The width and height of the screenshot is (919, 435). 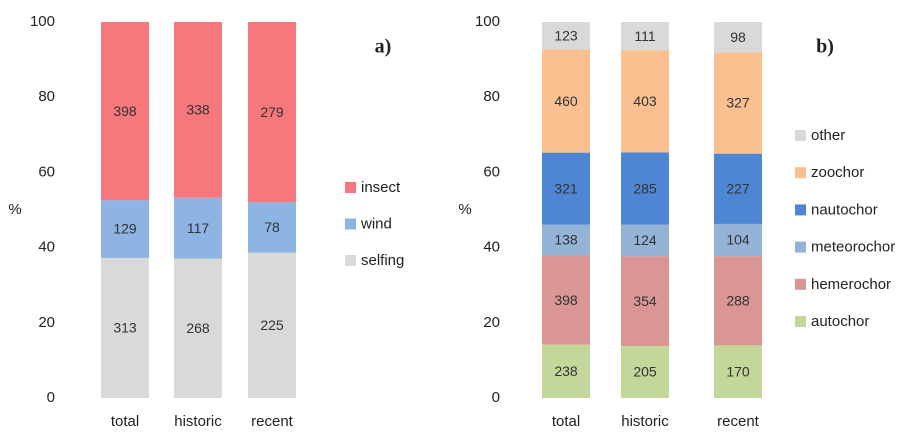 I want to click on legend-label: nautochor, so click(x=844, y=209).